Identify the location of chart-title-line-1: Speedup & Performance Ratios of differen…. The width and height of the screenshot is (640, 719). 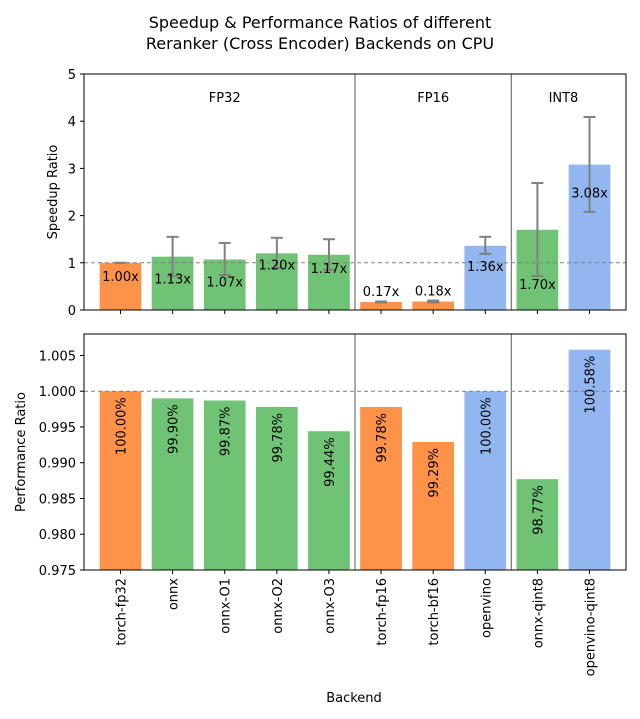
(320, 22).